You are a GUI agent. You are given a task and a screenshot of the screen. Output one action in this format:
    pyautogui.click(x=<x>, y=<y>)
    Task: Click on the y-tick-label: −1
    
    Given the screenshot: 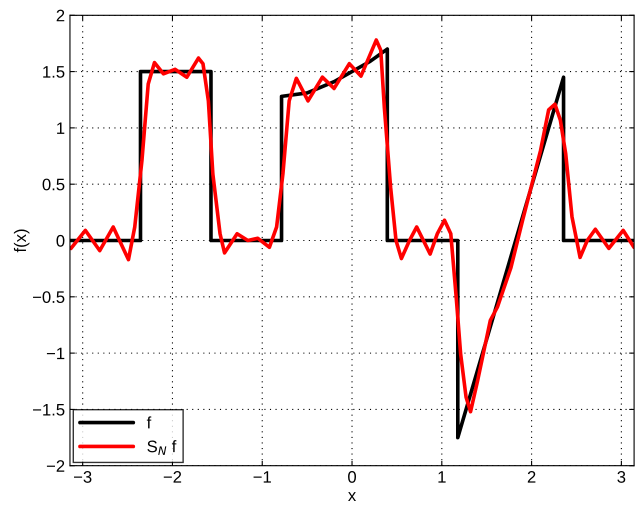 What is the action you would take?
    pyautogui.click(x=55, y=354)
    